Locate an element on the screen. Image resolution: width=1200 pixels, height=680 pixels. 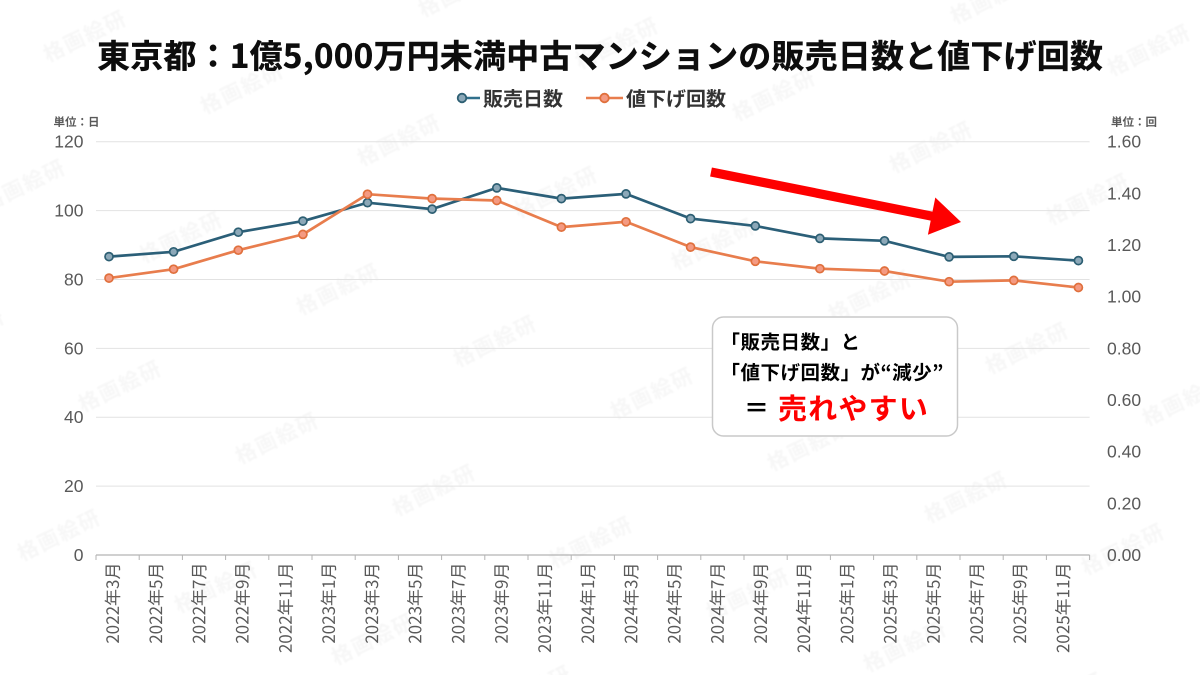
svg-text: 1.40 is located at coordinates (1124, 193).